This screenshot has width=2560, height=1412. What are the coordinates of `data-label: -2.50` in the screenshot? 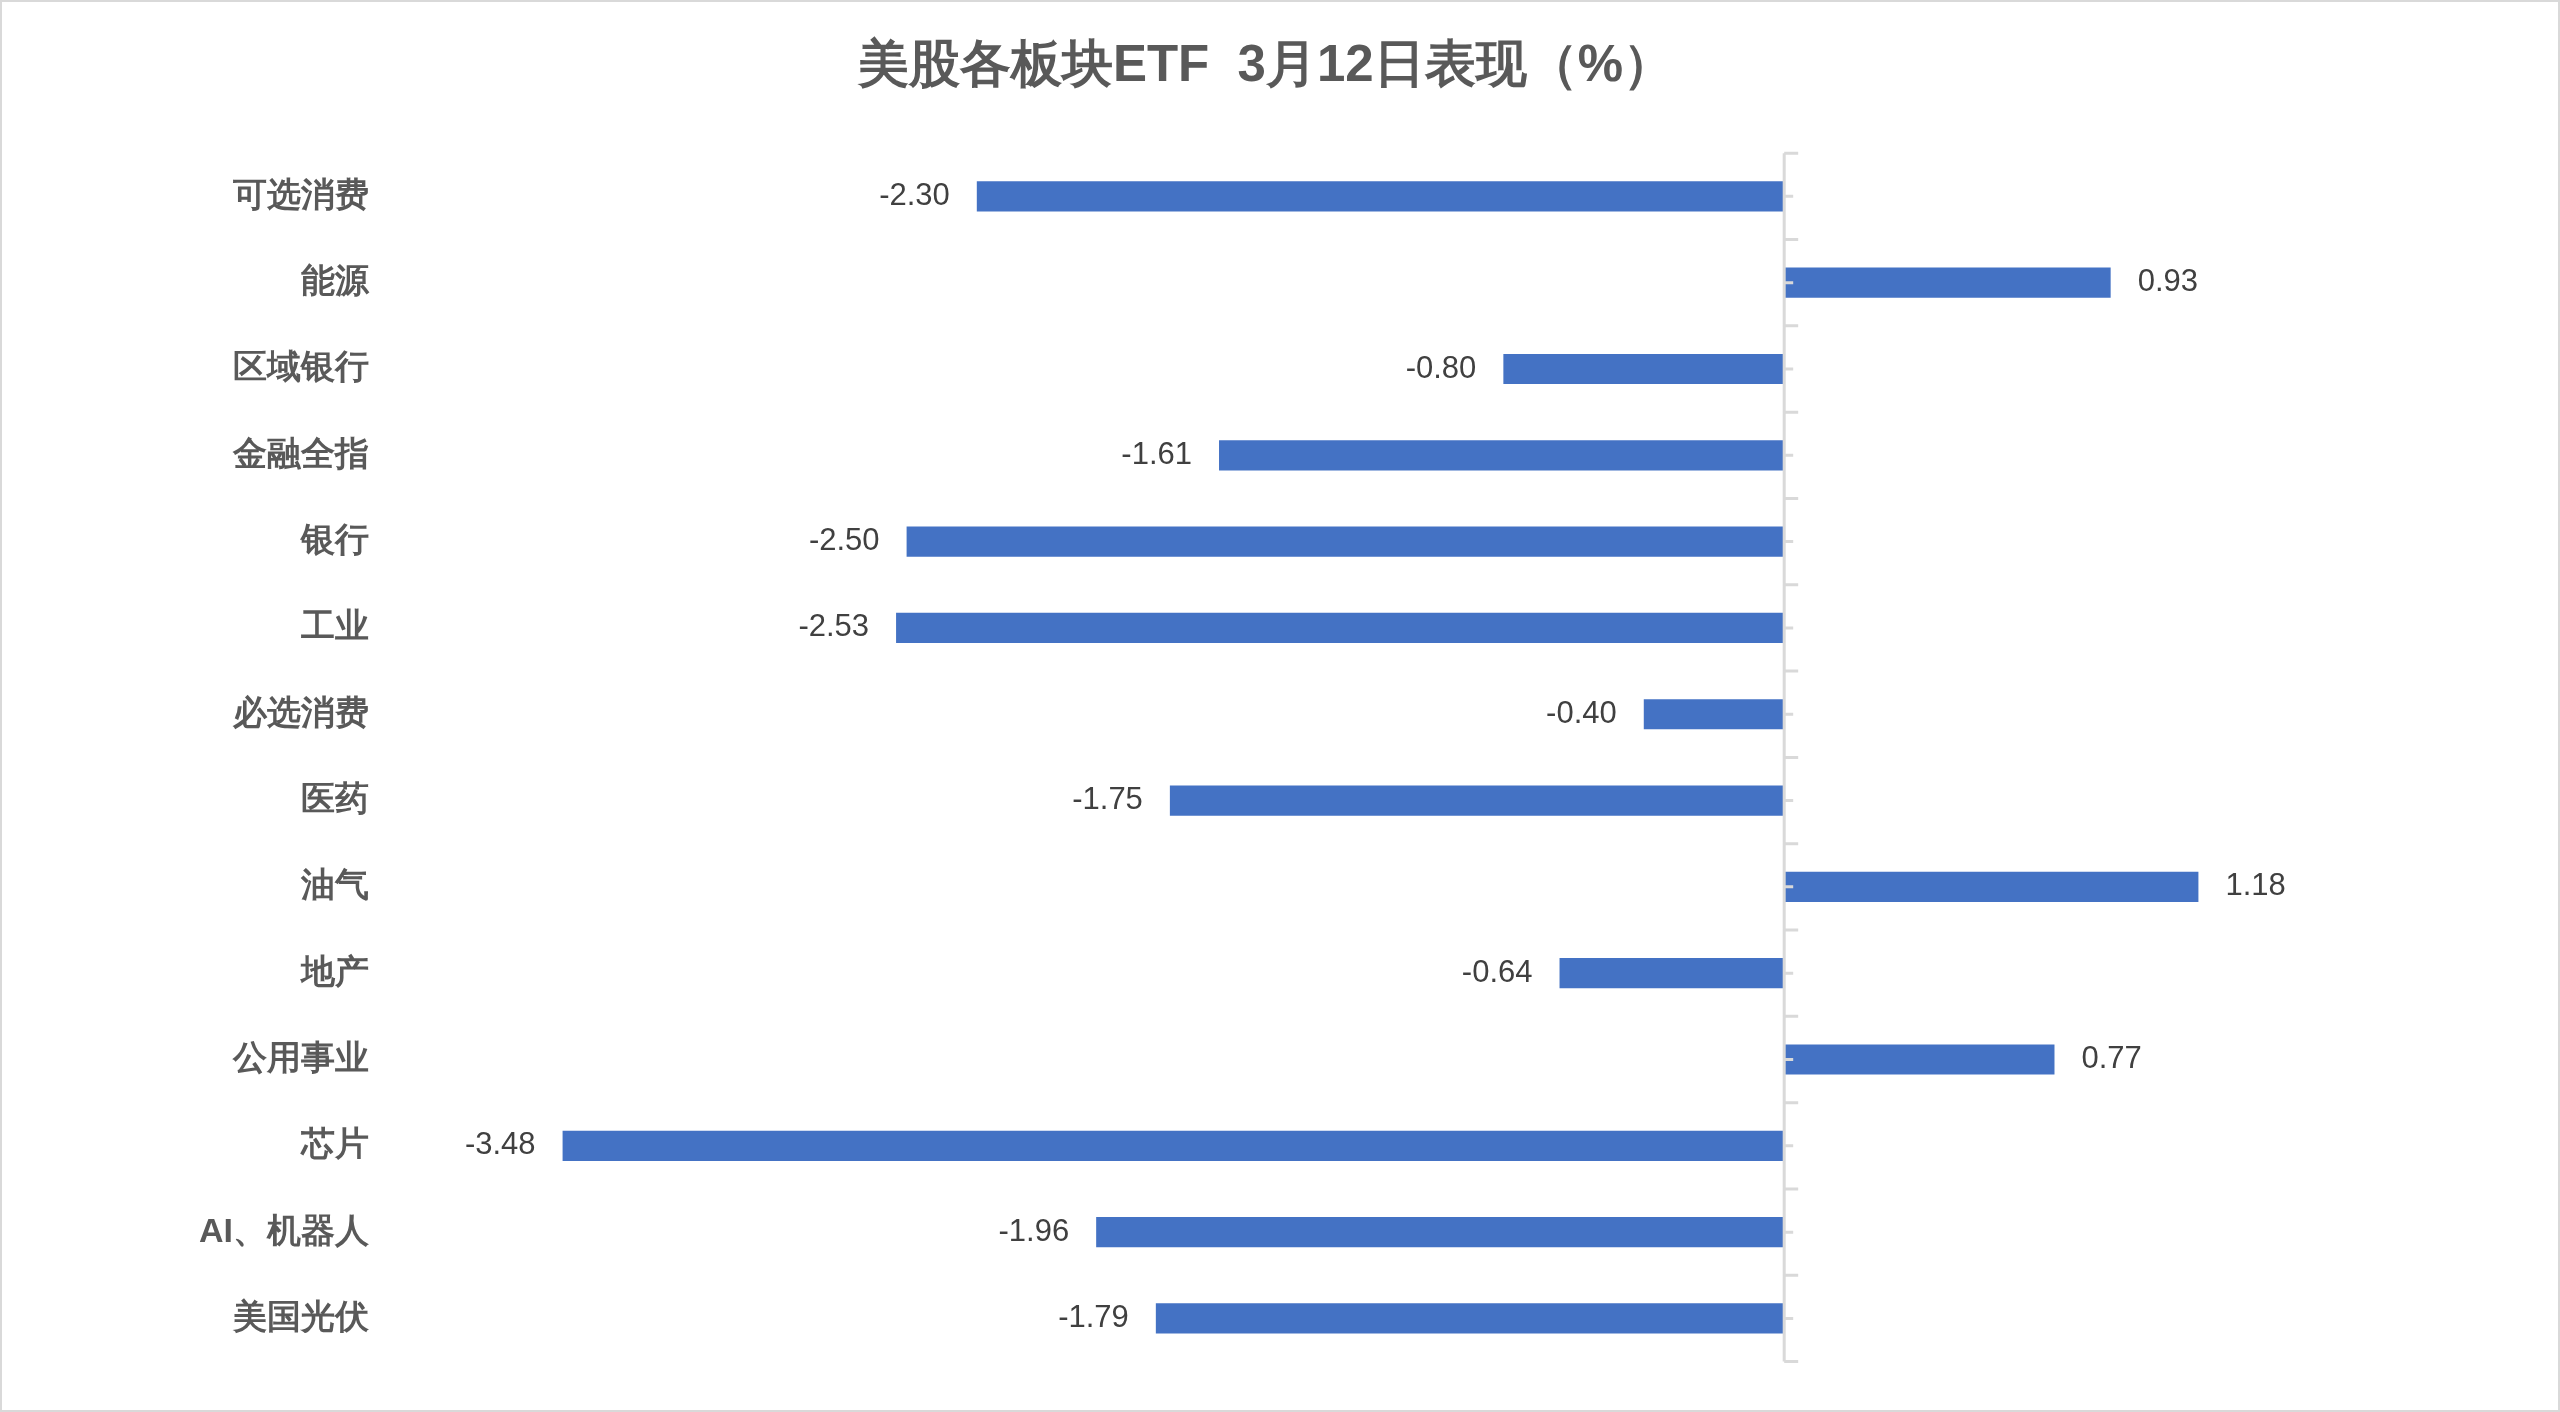 It's located at (844, 540).